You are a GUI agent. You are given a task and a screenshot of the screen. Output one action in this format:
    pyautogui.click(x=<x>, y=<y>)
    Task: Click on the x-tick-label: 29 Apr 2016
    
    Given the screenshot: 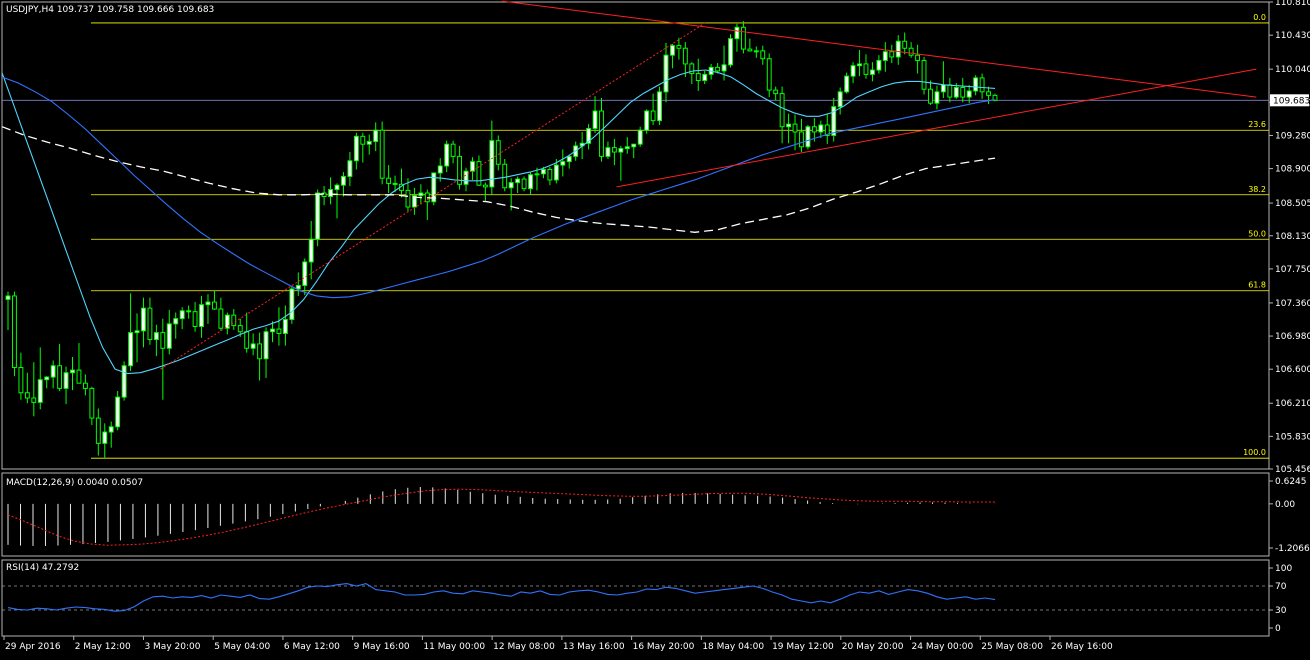 What is the action you would take?
    pyautogui.click(x=33, y=647)
    